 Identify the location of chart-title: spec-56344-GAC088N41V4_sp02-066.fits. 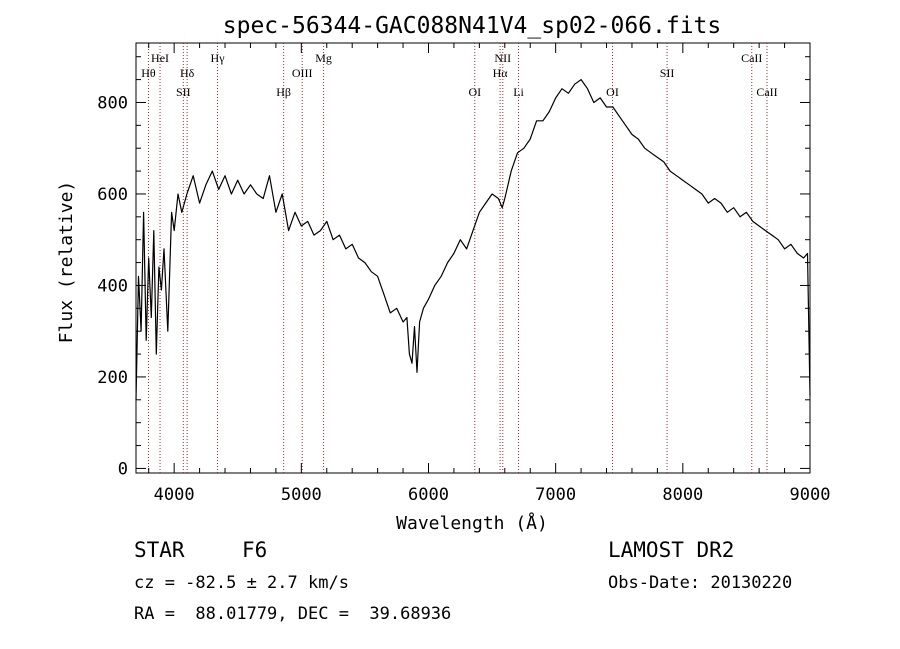
(472, 26).